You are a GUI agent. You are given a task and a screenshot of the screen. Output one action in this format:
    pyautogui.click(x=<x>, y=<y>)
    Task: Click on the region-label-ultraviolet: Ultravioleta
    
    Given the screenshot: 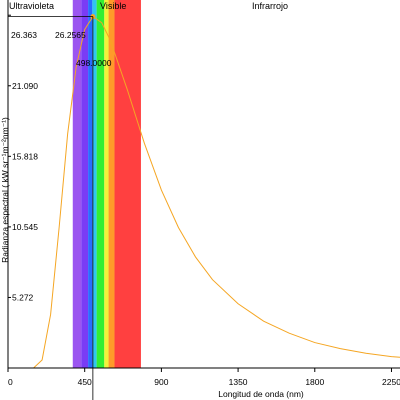 What is the action you would take?
    pyautogui.click(x=31, y=6)
    